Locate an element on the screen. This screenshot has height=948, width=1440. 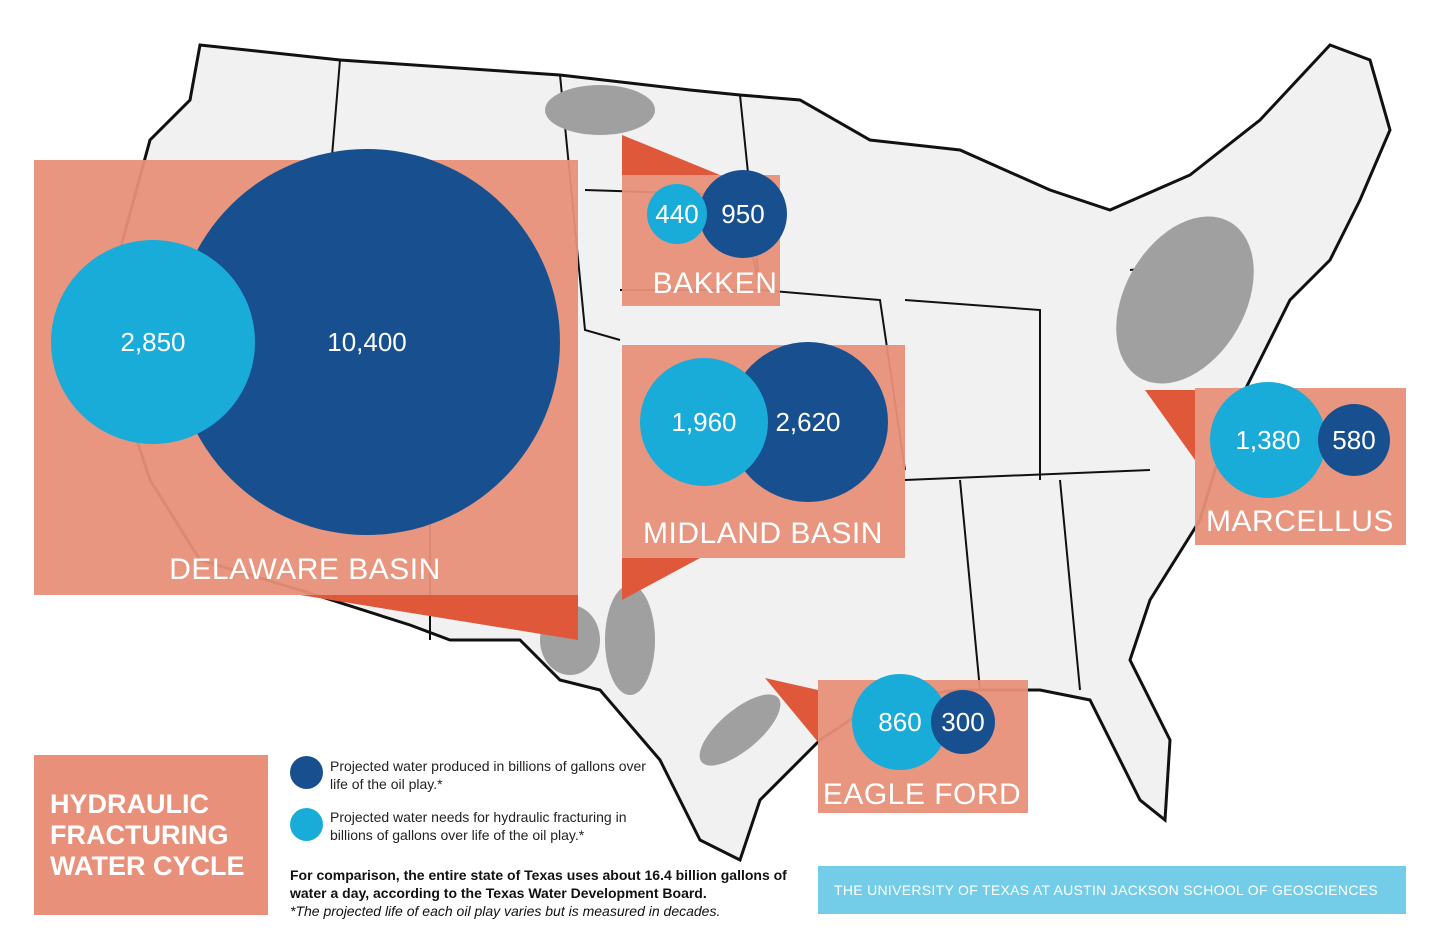
needs-bubble-midland: 1,960 is located at coordinates (704, 422).